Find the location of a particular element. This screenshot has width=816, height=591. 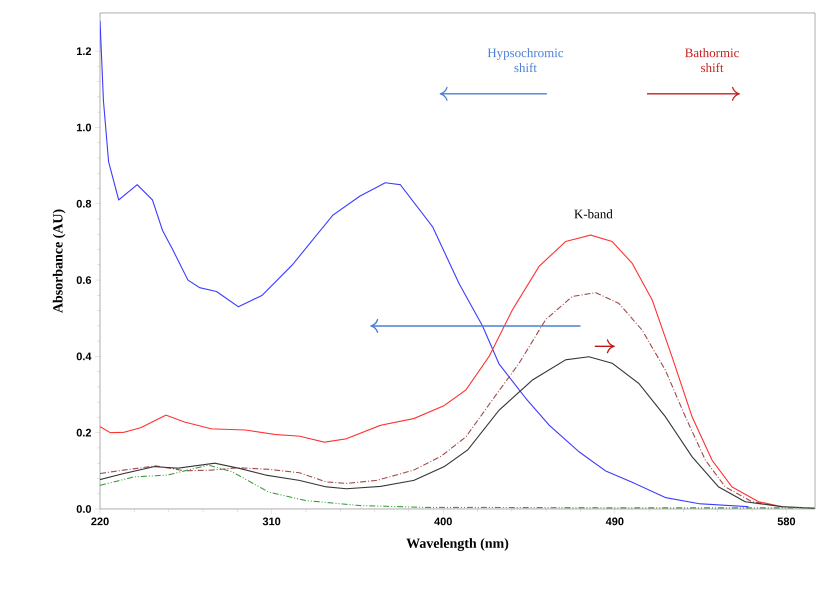

y-tick-label: 0.6 is located at coordinates (84, 280).